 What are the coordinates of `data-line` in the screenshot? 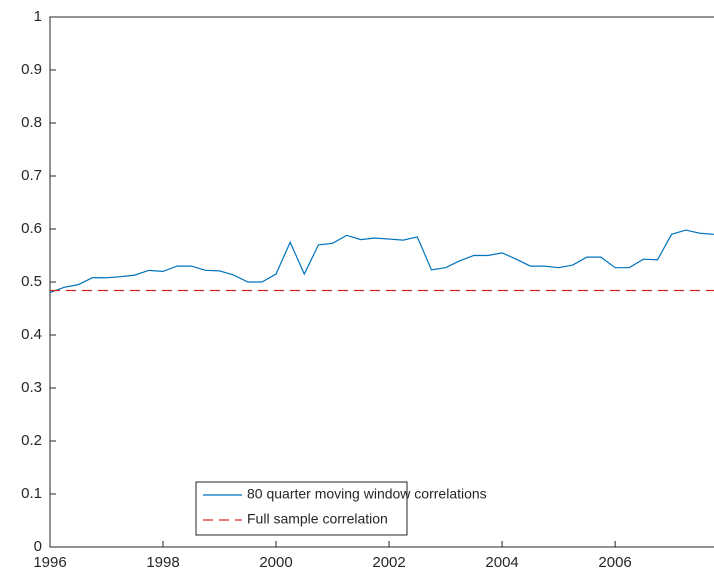 It's located at (381, 261).